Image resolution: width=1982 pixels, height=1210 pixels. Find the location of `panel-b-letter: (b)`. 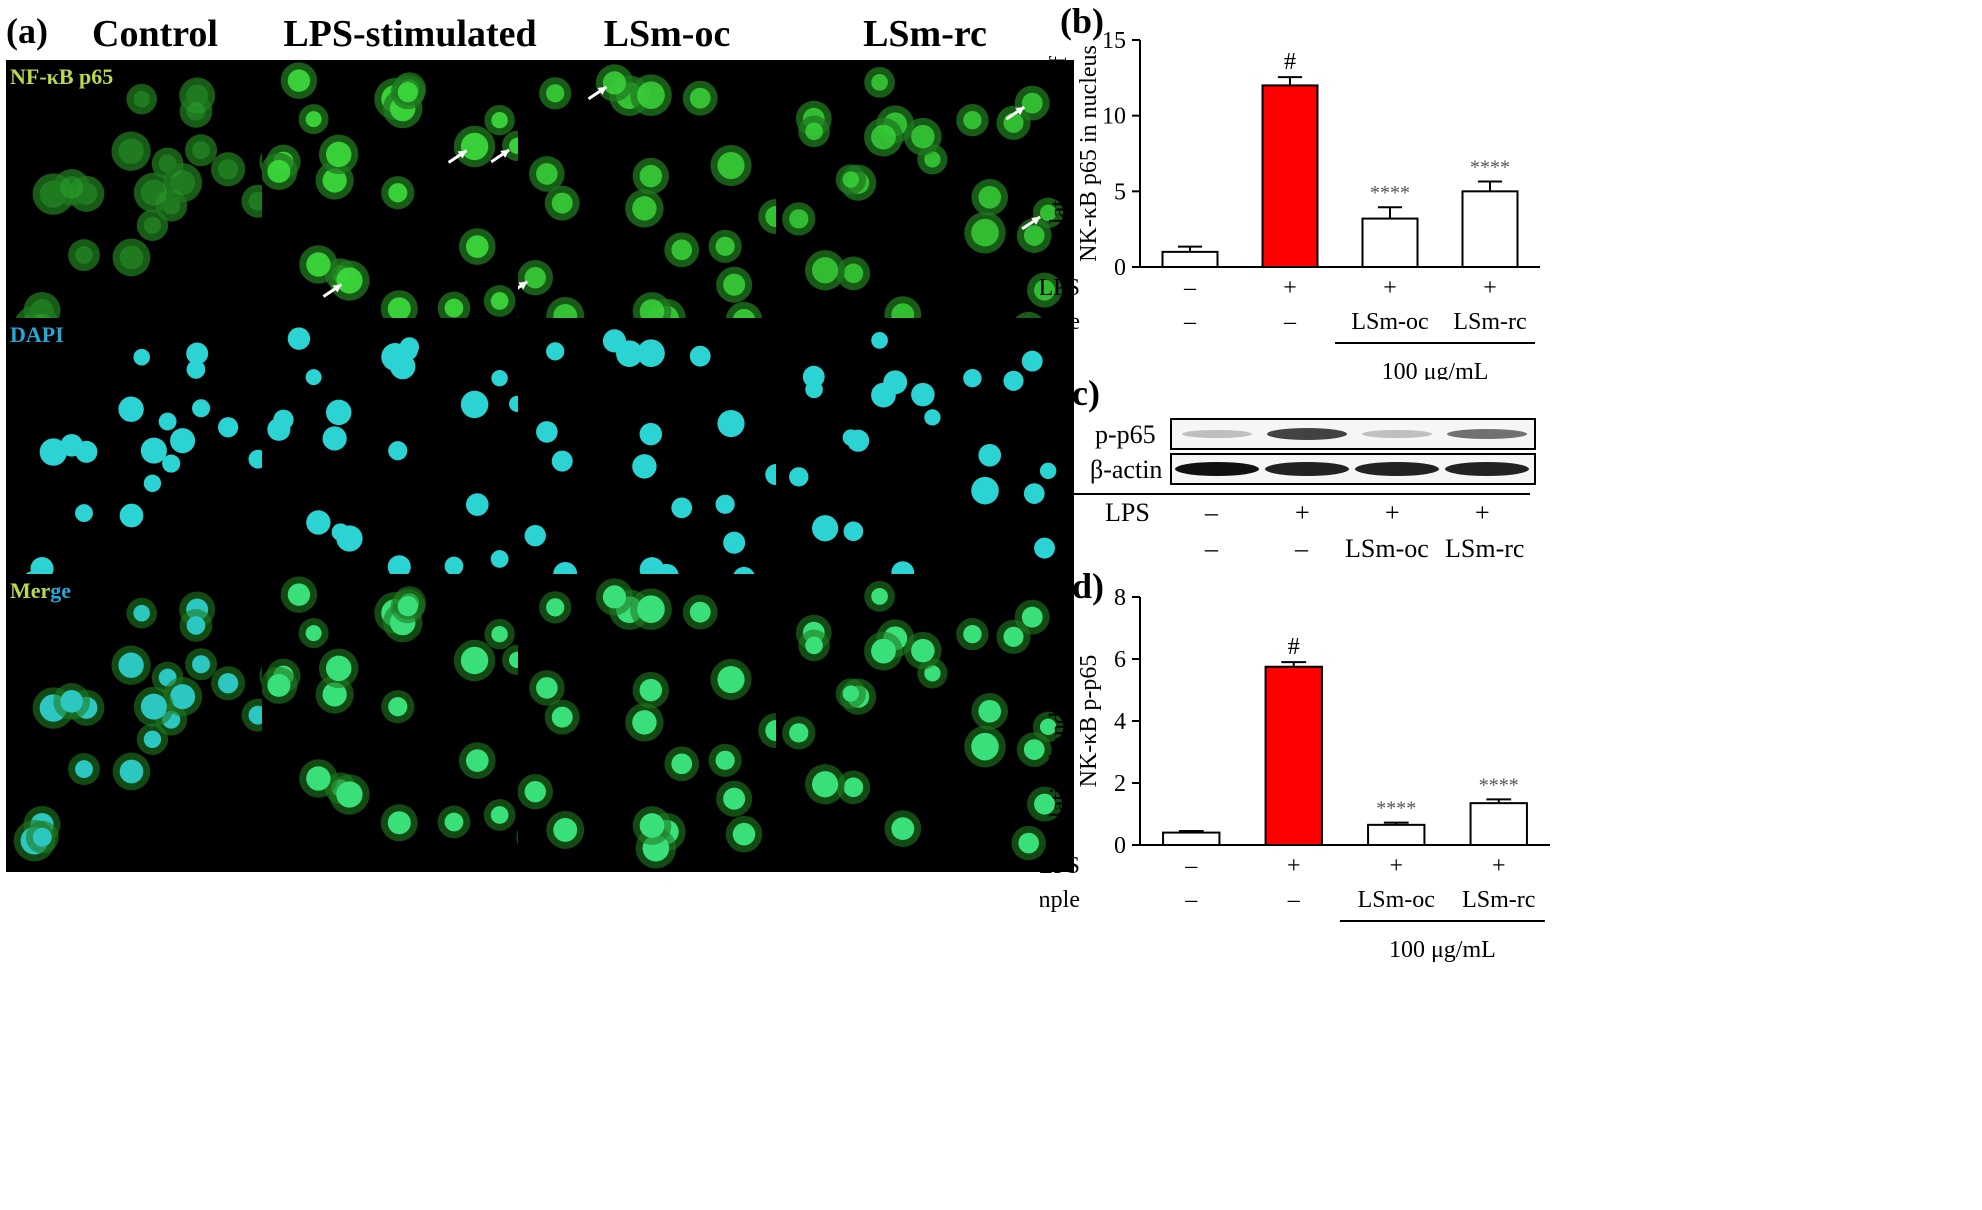

panel-b-letter: (b) is located at coordinates (1082, 21).